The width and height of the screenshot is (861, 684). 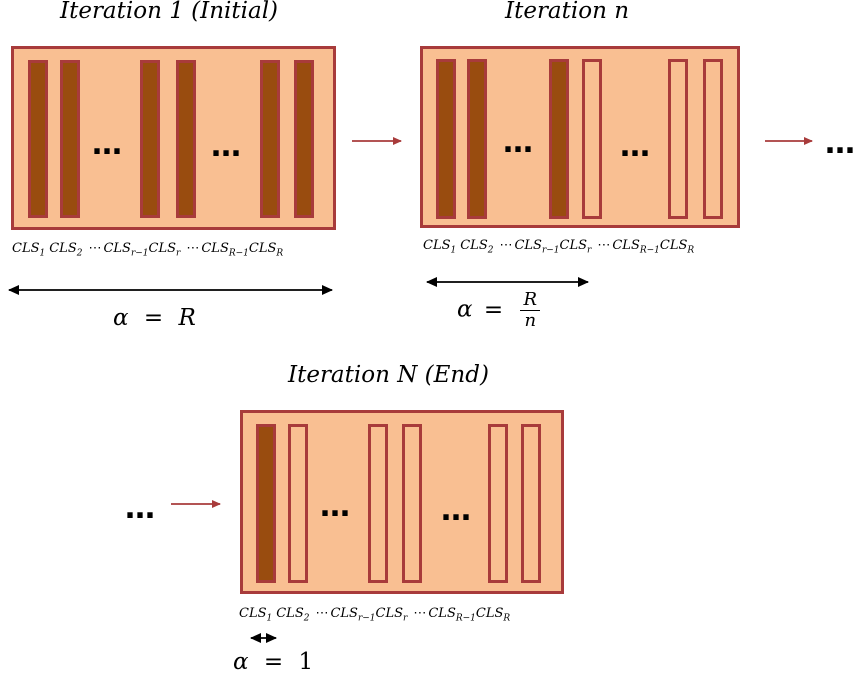 I want to click on panel-3-title: Iteration N (End), so click(x=388, y=375).